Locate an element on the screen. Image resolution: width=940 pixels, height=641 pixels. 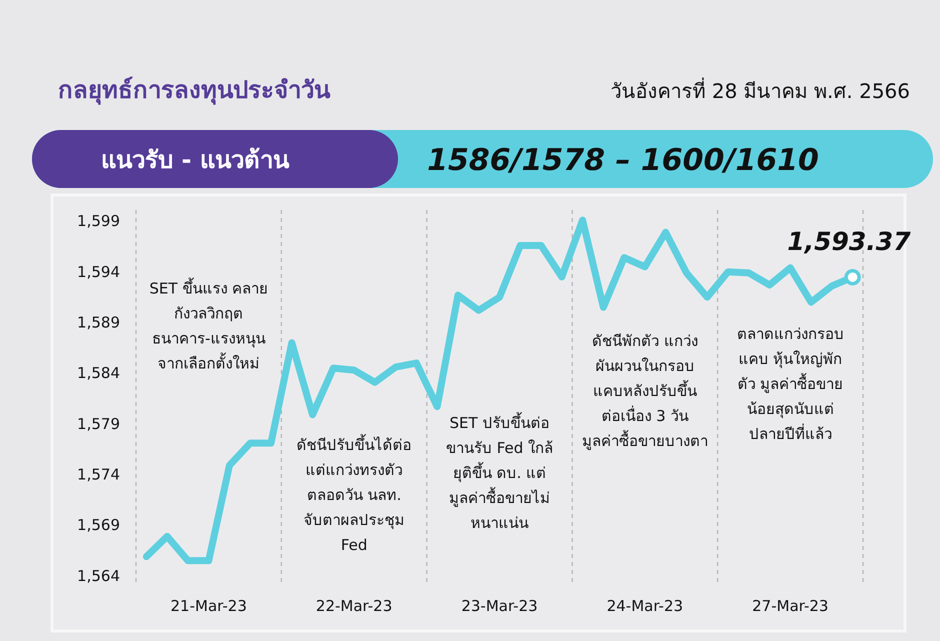
y-tick-label: 1,599 is located at coordinates (98, 221).